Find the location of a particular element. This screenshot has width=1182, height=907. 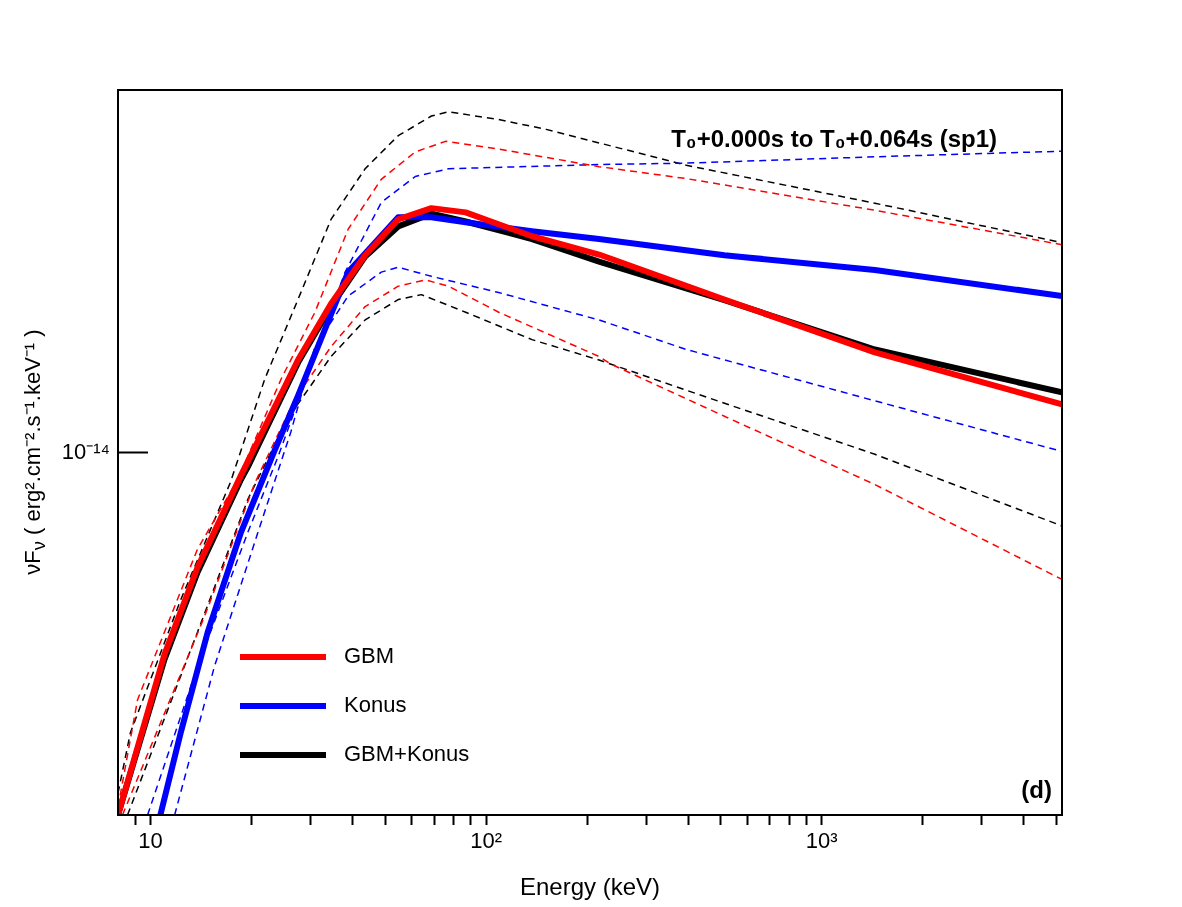

legend-label: GBM is located at coordinates (369, 656).